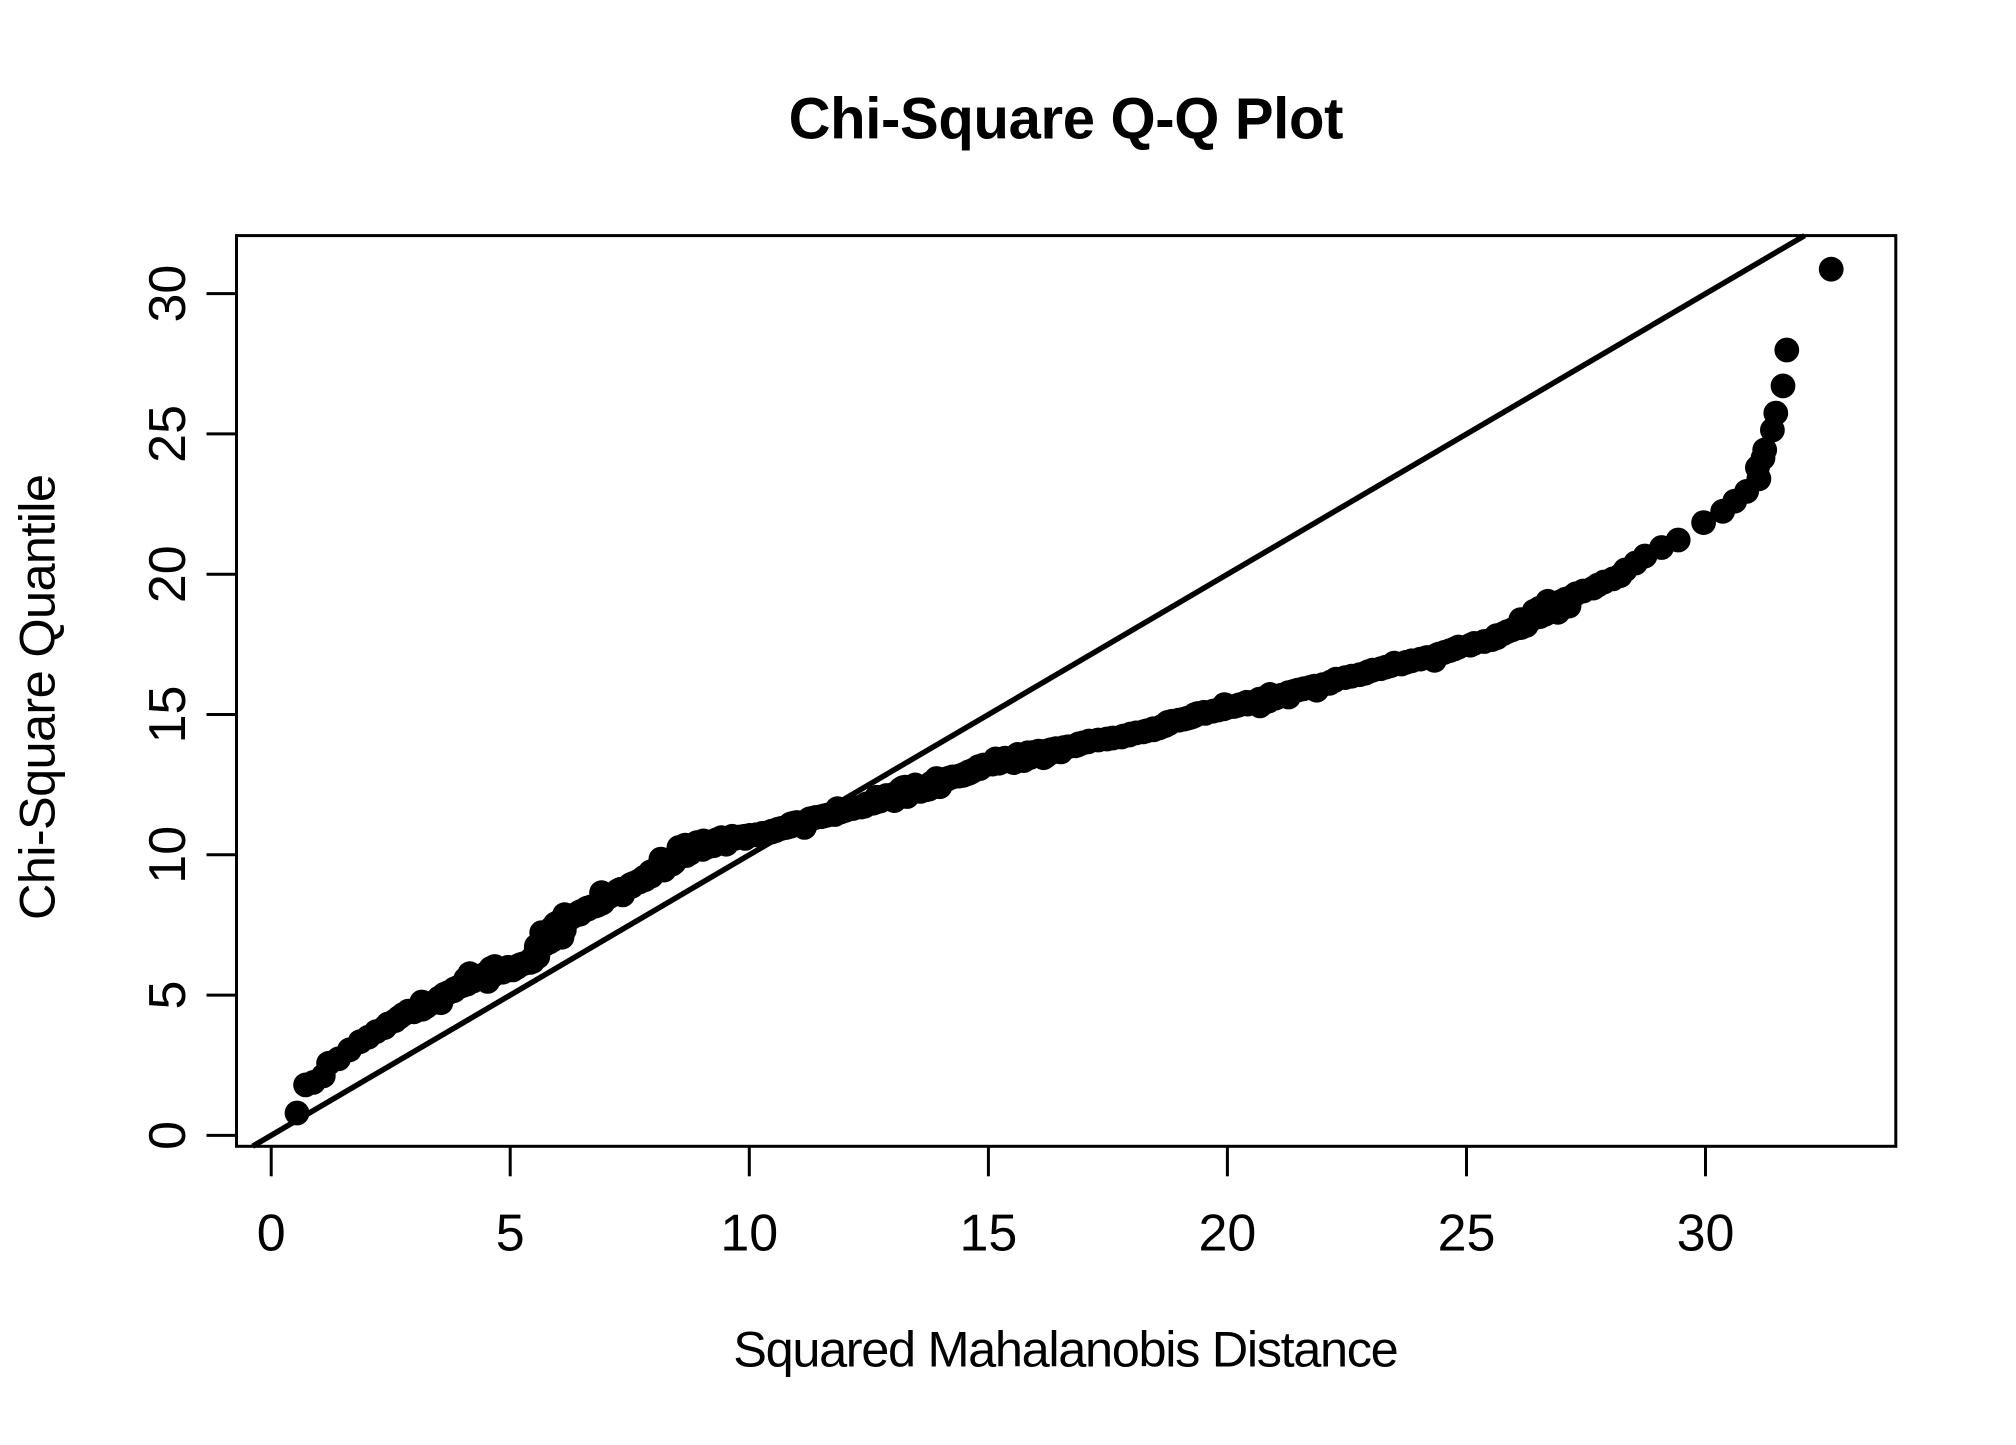 The image size is (2016, 1445). Describe the element at coordinates (1066, 119) in the screenshot. I see `svg-text: Chi-Square Q-Q Plot` at that location.